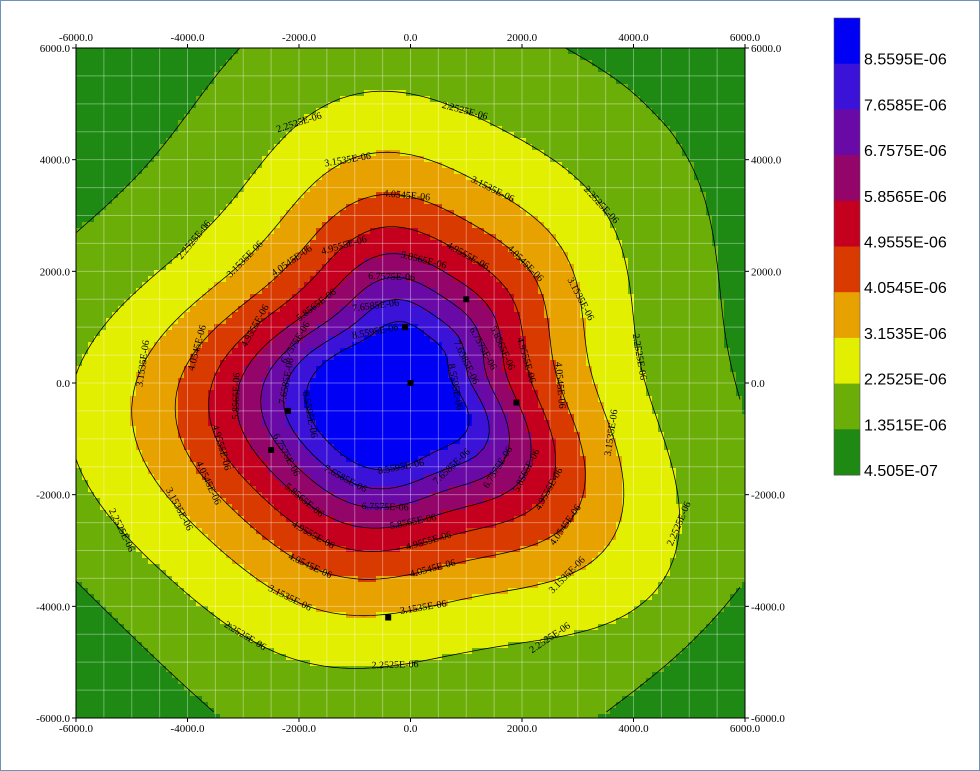 The width and height of the screenshot is (980, 771). What do you see at coordinates (768, 496) in the screenshot?
I see `y-tick-label-right: -2000.0` at bounding box center [768, 496].